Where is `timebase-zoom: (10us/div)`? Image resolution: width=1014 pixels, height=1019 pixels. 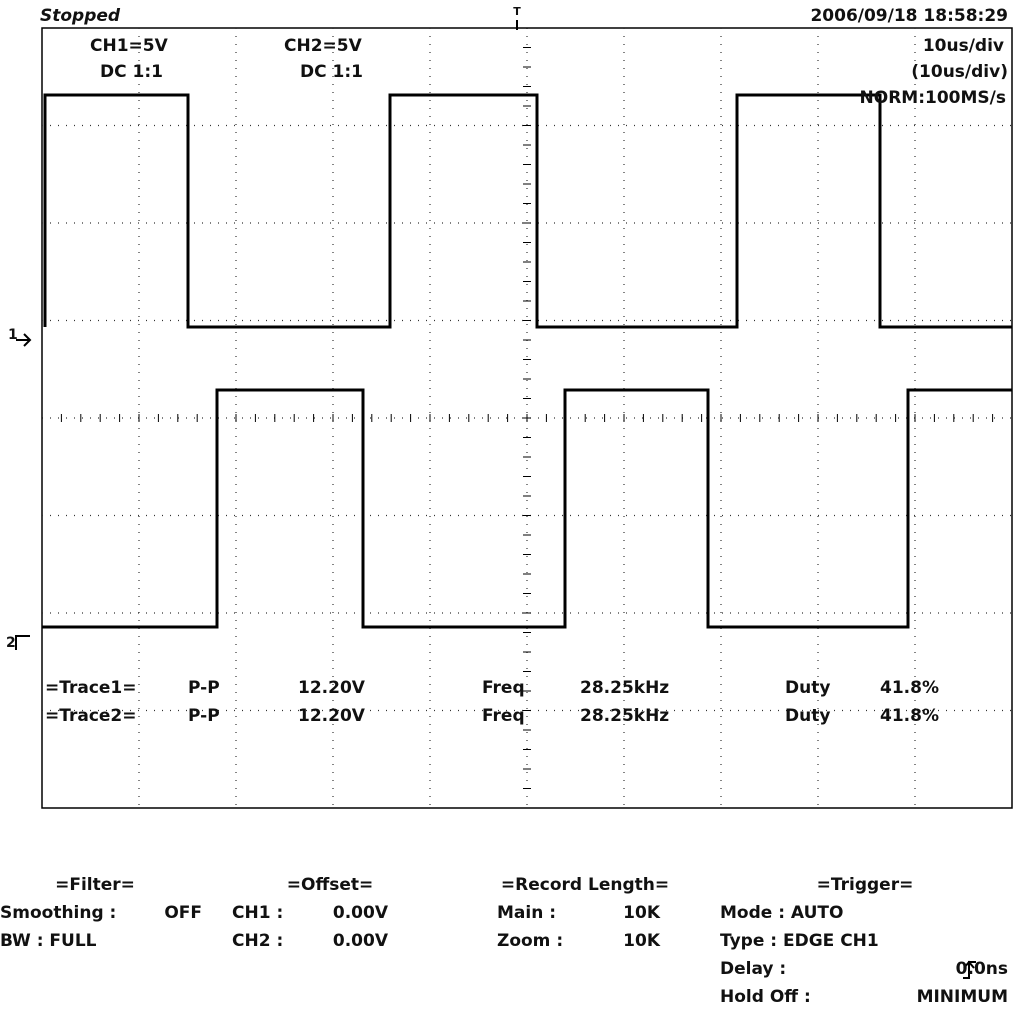 timebase-zoom: (10us/div) is located at coordinates (959, 72).